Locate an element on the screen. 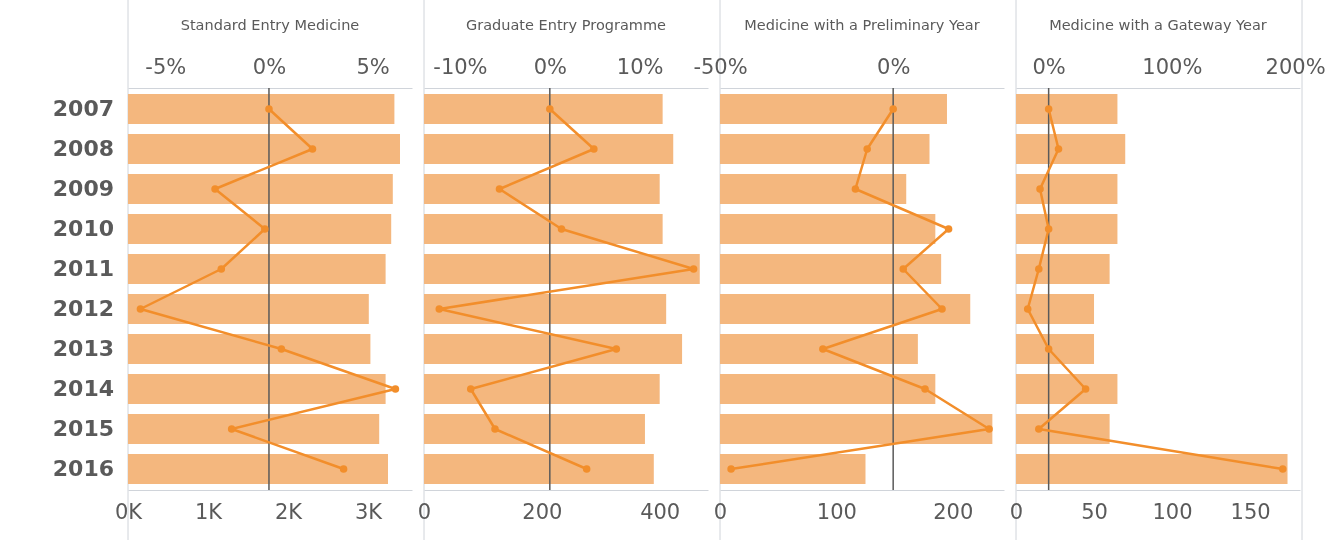 This screenshot has height=540, width=1328. x2-tick-label: 200% is located at coordinates (1295, 67).